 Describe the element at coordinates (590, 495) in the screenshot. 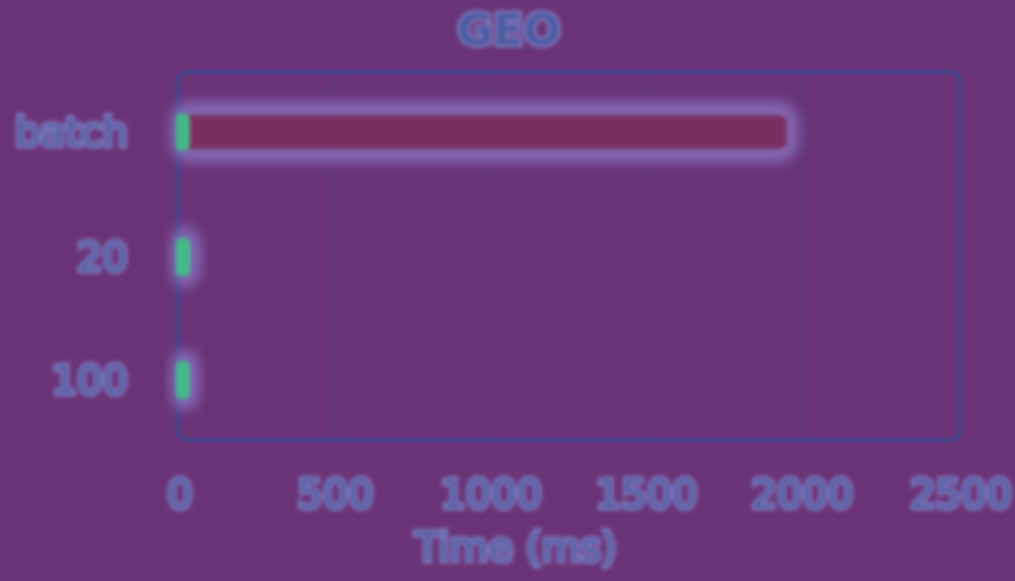

I see `x-tick-labels: 0 500 1000 1500 2000 2500` at that location.